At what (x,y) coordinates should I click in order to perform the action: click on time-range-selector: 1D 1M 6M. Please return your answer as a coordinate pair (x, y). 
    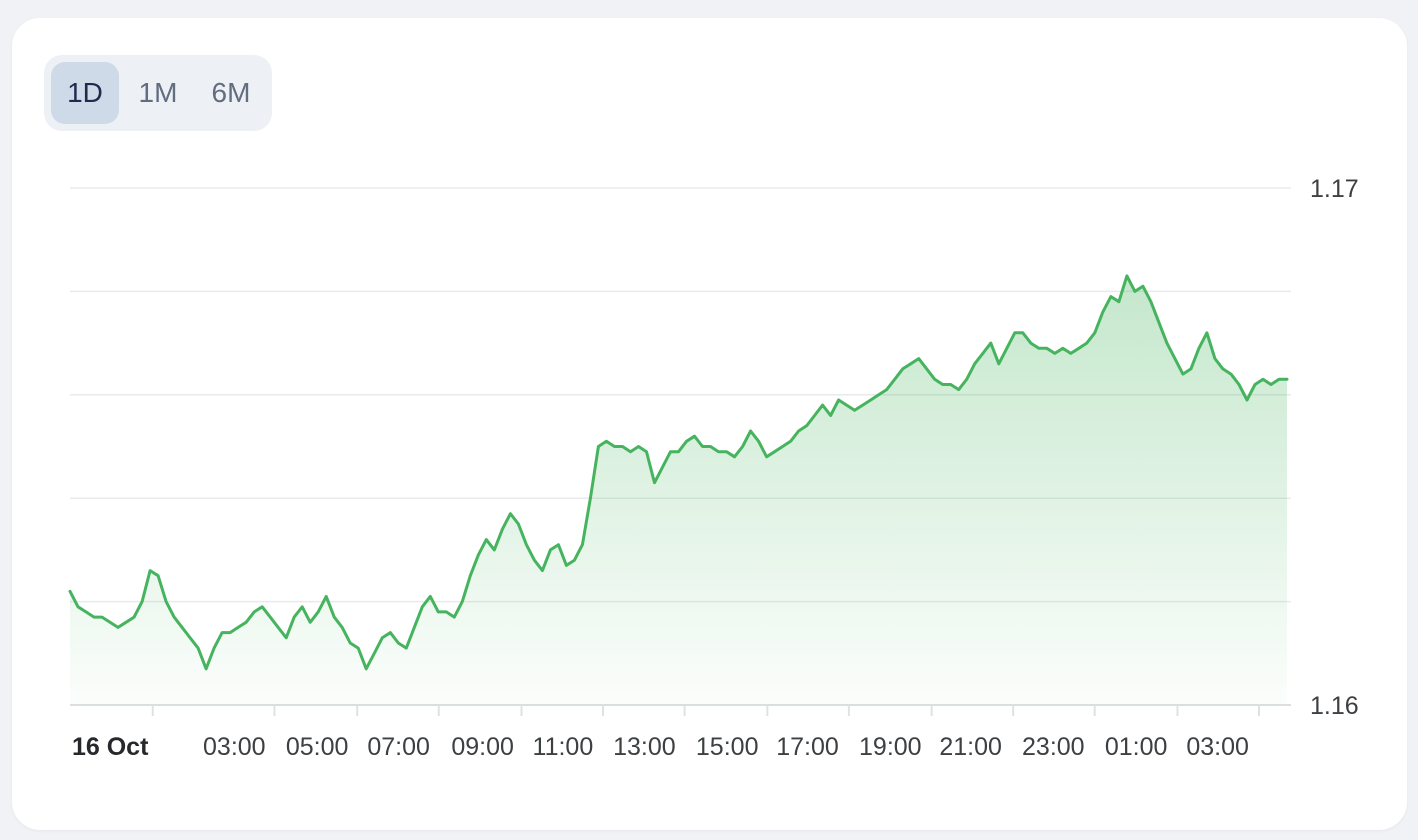
    Looking at the image, I should click on (158, 93).